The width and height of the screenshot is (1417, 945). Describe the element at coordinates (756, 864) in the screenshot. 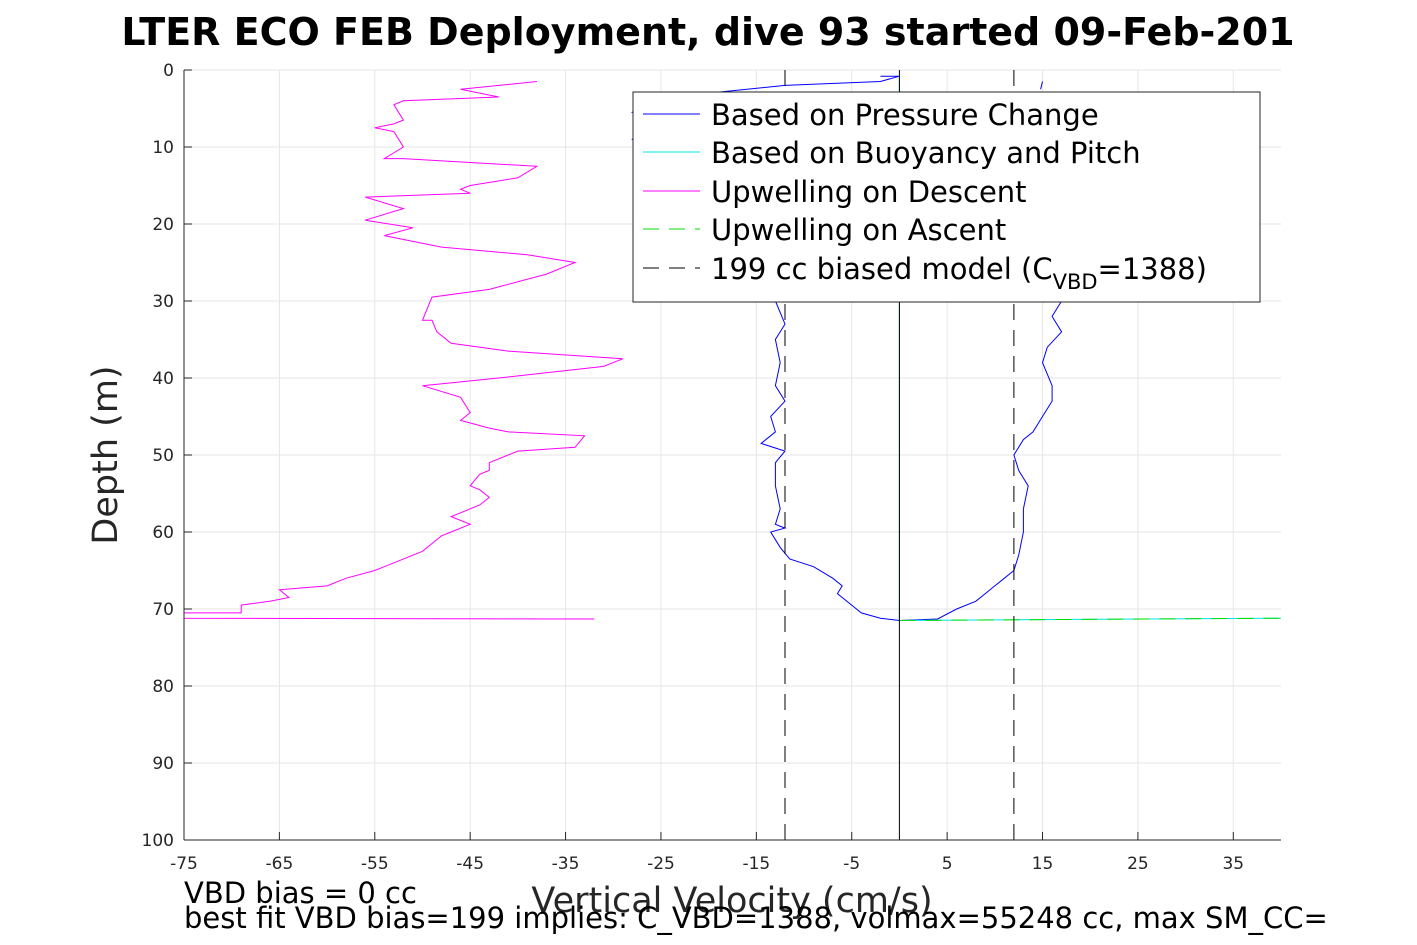

I see `x-tick-label: -15` at that location.